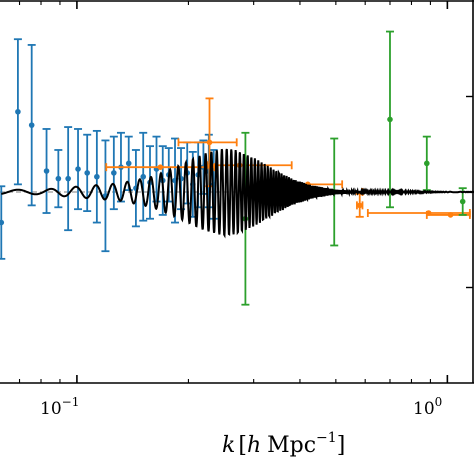 This screenshot has height=474, width=474. Describe the element at coordinates (341, 445) in the screenshot. I see `x-axis-label-close-bracket: ]` at that location.